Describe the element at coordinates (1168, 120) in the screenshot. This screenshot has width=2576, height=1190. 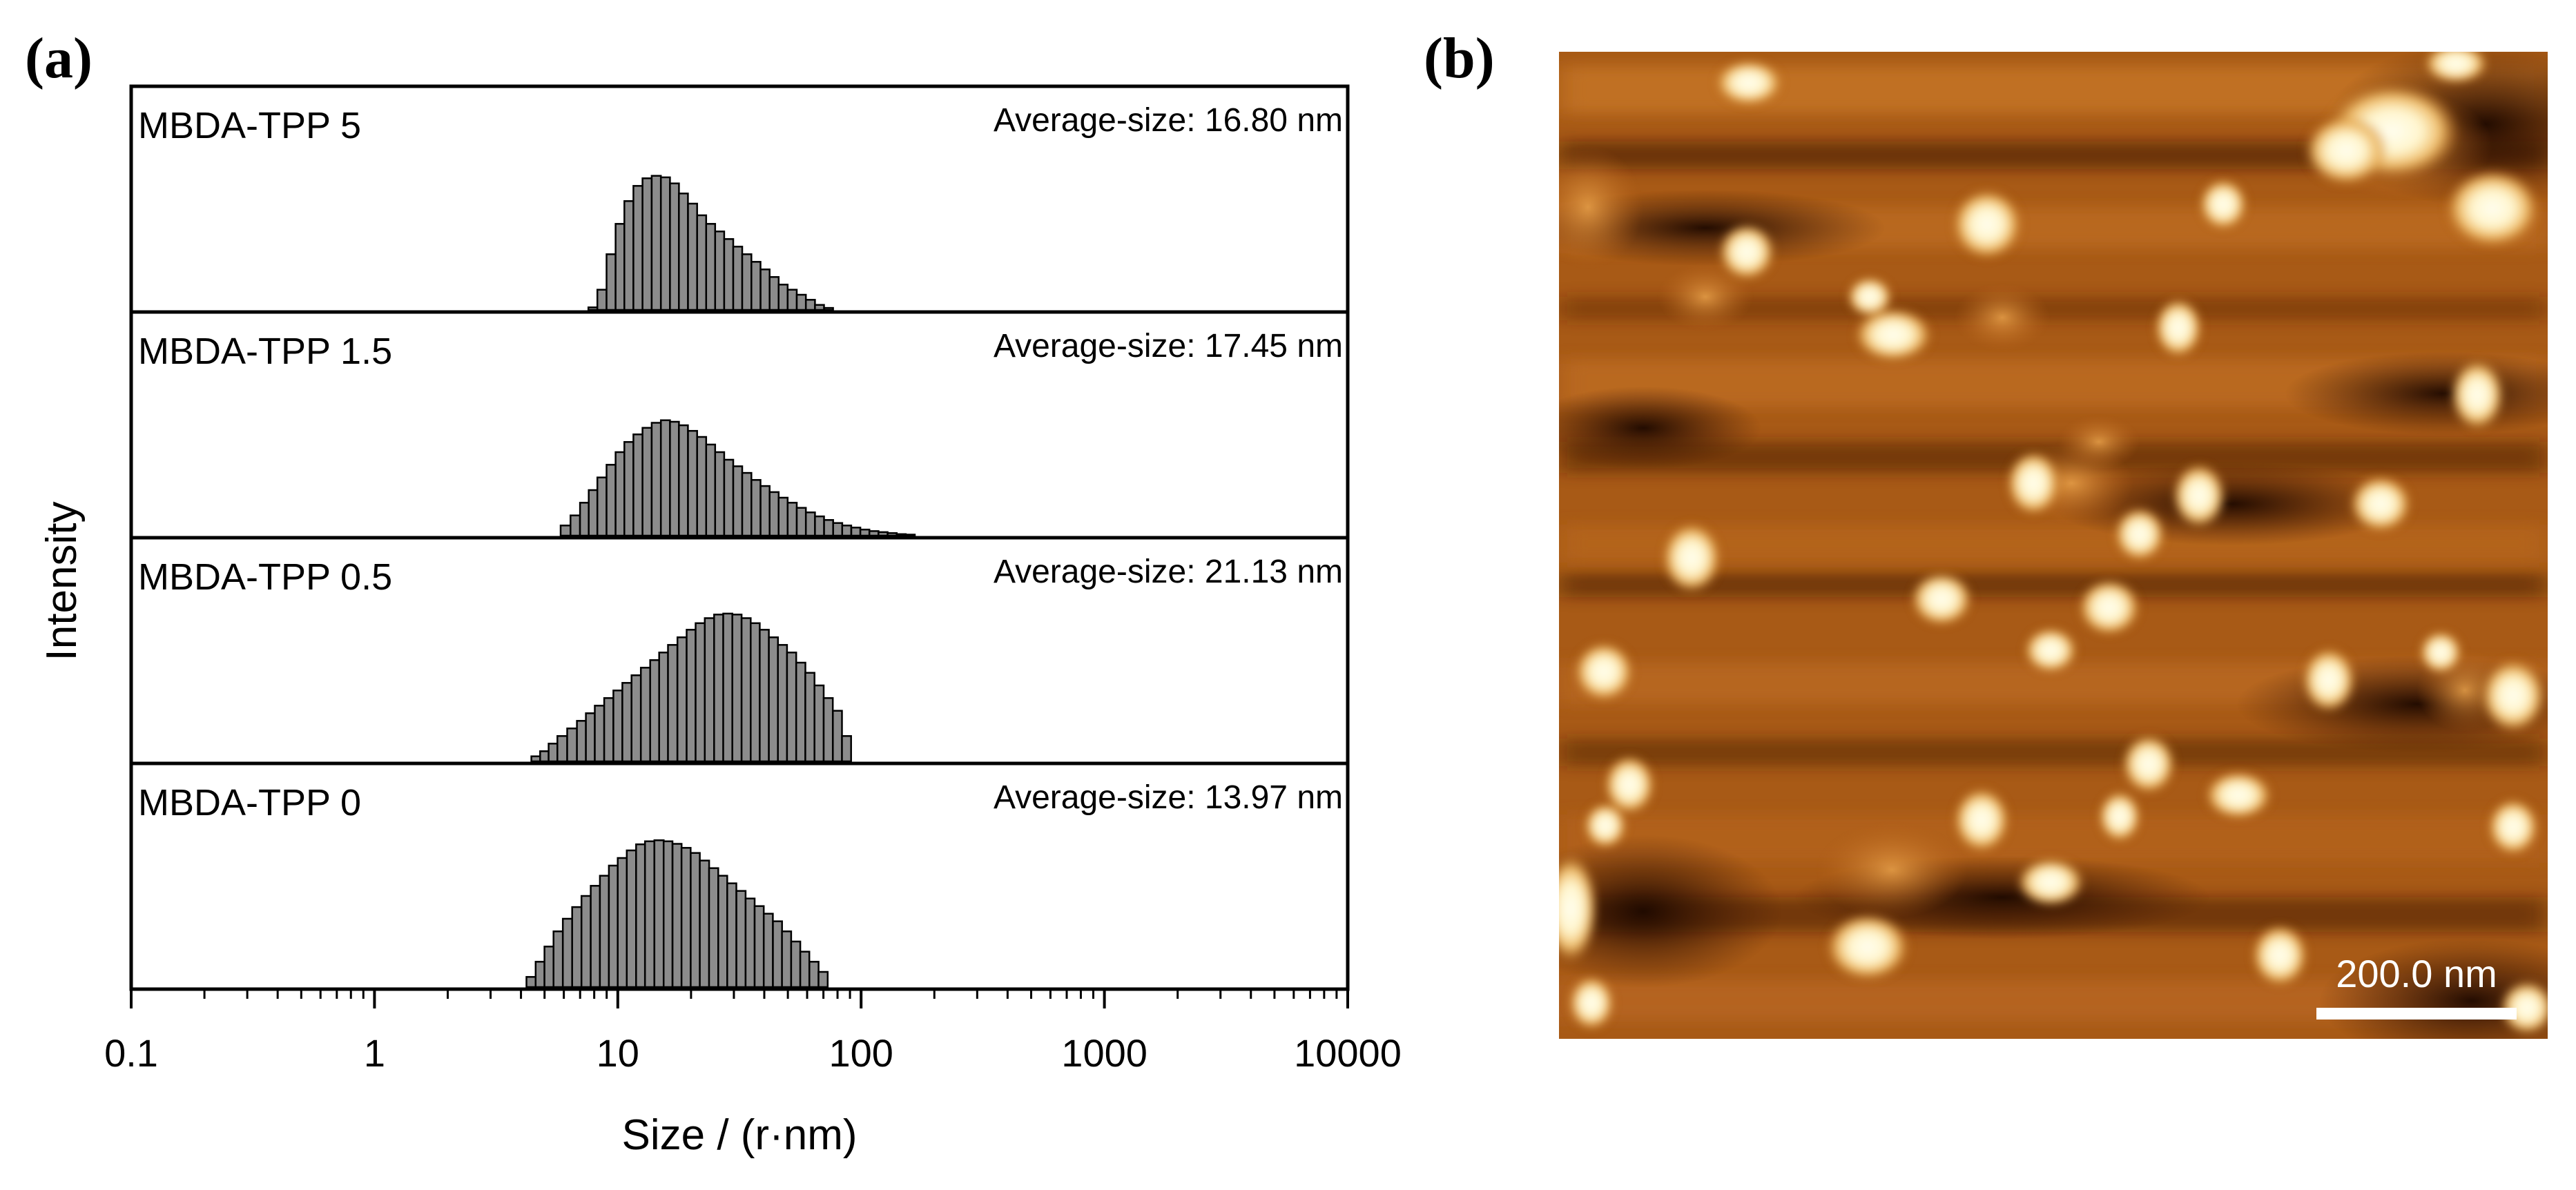
I see `average-size-label: Average-size: 16.80 nm` at that location.